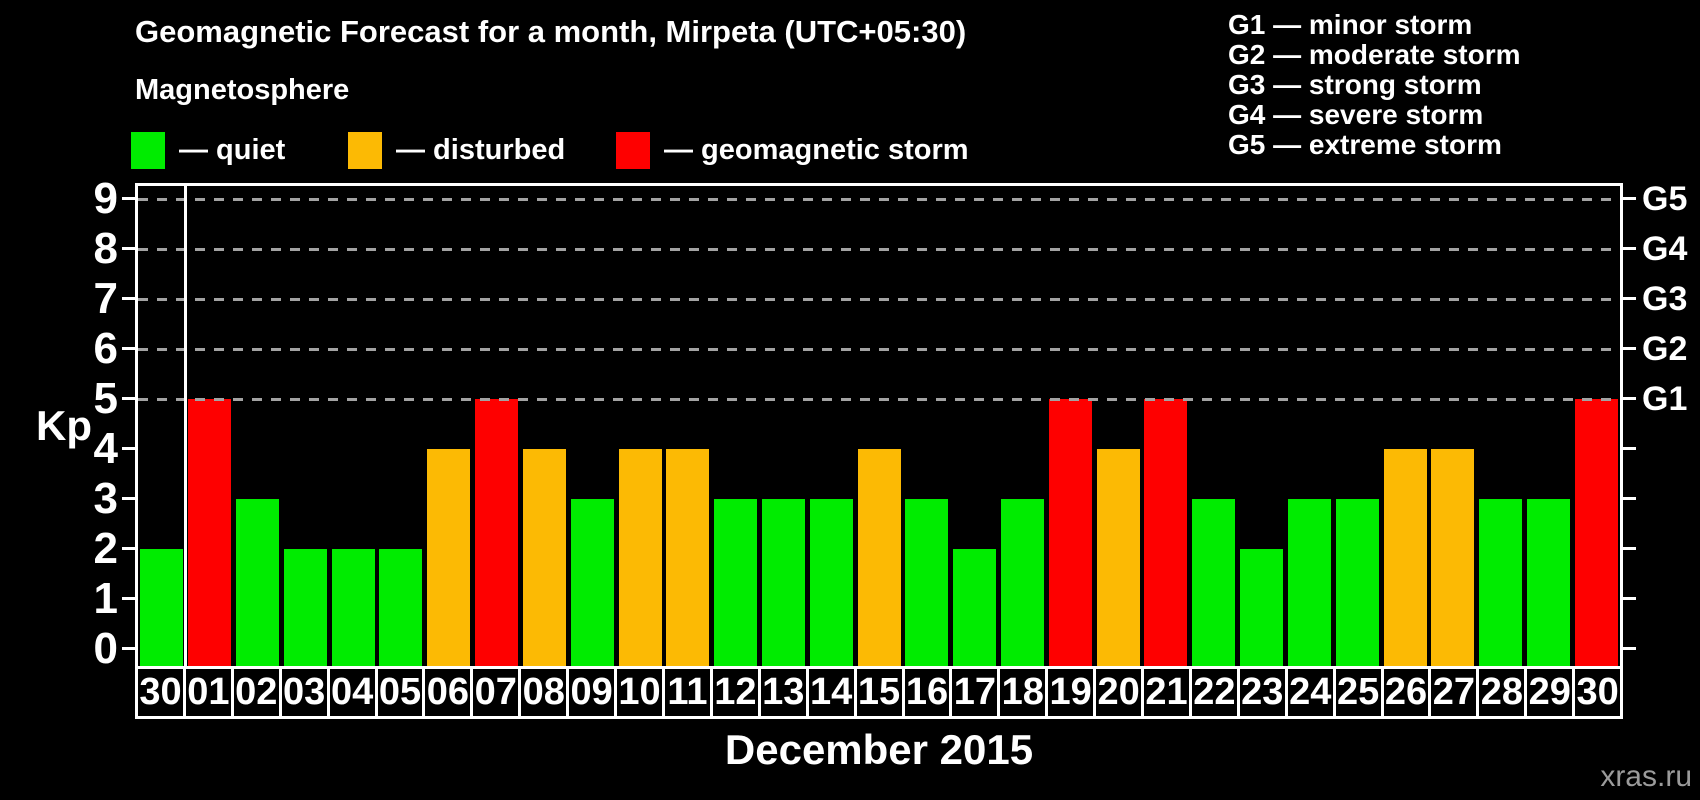 The height and width of the screenshot is (800, 1700). Describe the element at coordinates (1404, 692) in the screenshot. I see `date-cell: 26` at that location.